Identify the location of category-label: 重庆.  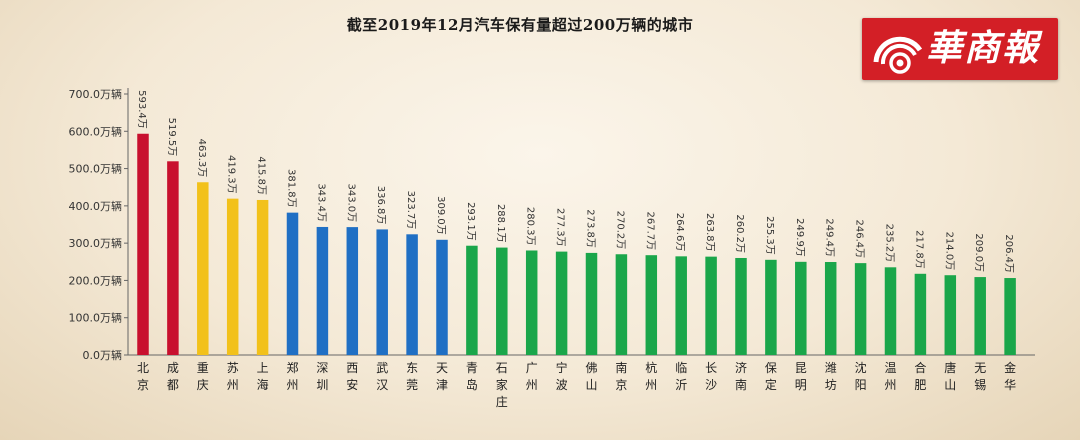
(203, 376).